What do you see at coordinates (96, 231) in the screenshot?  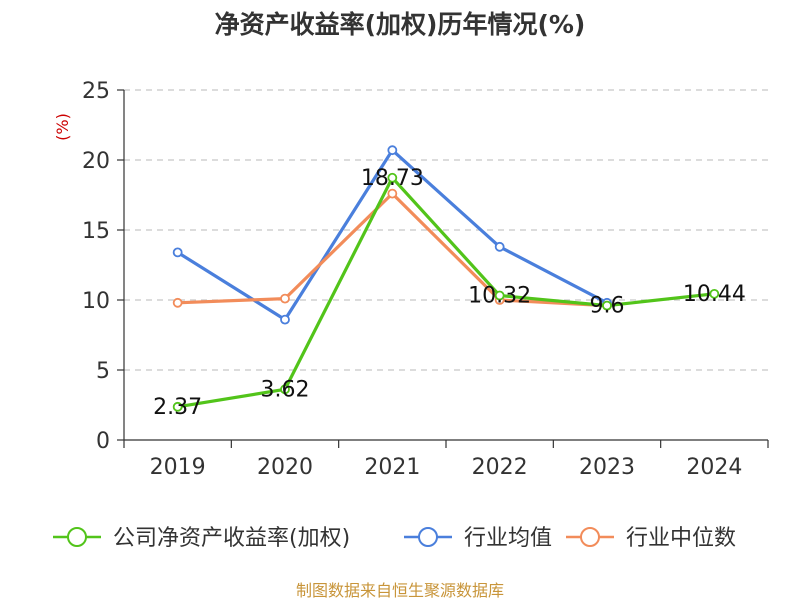 I see `y-tick-label-15: 15` at bounding box center [96, 231].